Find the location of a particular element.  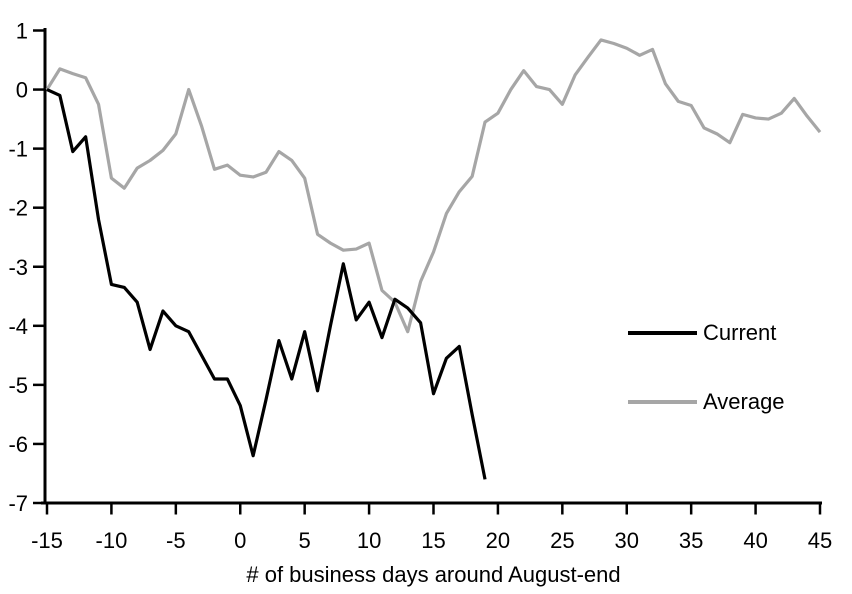

x-tick-label: -5 is located at coordinates (176, 540).